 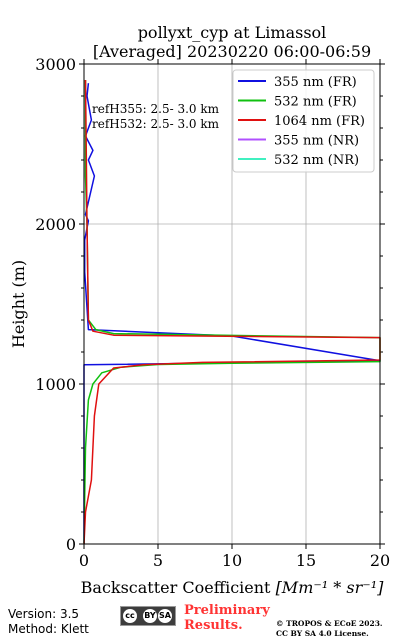 I want to click on version-info: Version: 3.5 Method: Klett, so click(x=48, y=622).